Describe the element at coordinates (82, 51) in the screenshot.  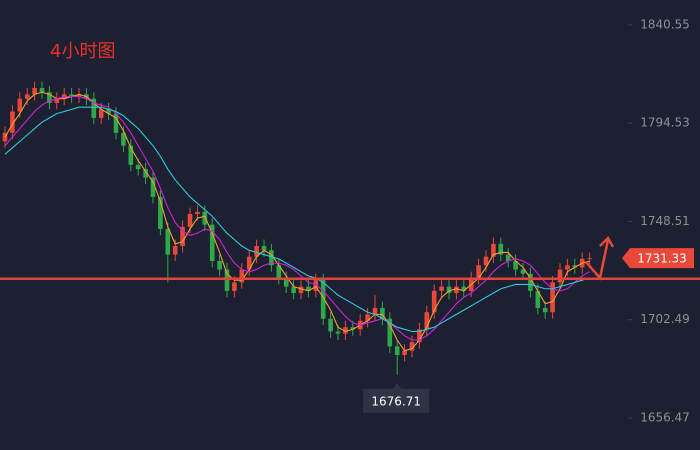
I see `chart-title: 4小时图` at that location.